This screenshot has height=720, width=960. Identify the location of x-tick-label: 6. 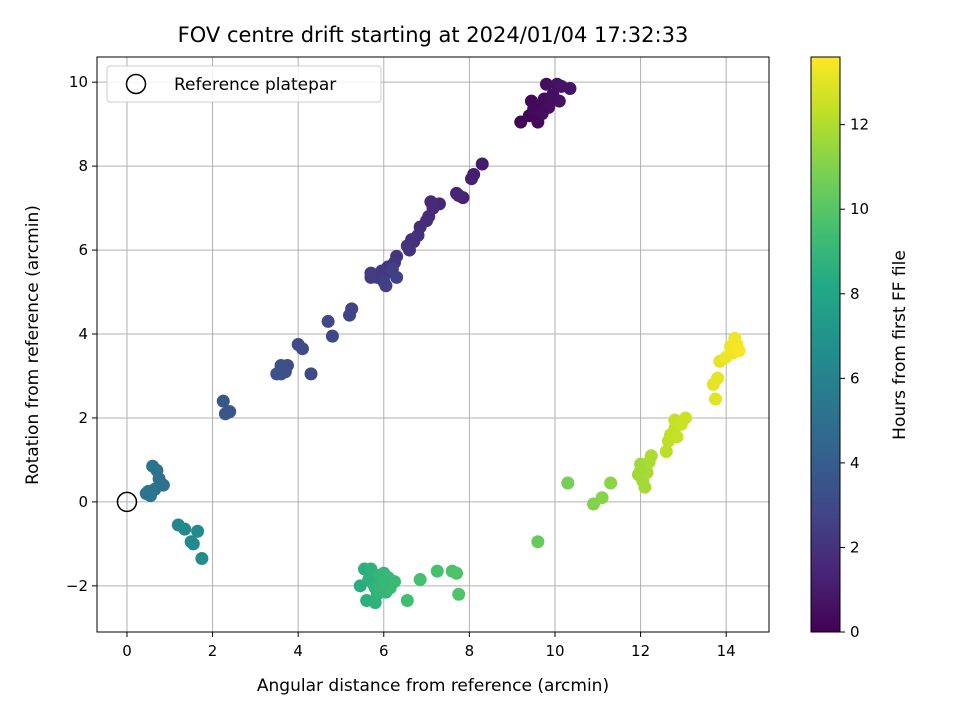
(384, 651).